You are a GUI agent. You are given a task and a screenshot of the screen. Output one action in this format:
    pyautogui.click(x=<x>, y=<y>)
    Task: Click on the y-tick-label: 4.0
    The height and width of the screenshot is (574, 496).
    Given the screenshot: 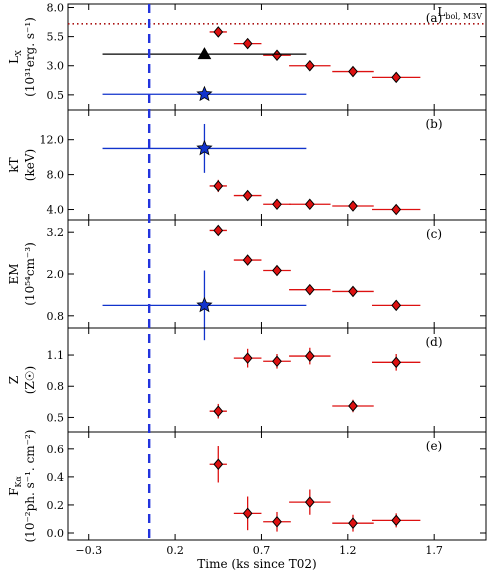 What is the action you would take?
    pyautogui.click(x=56, y=210)
    